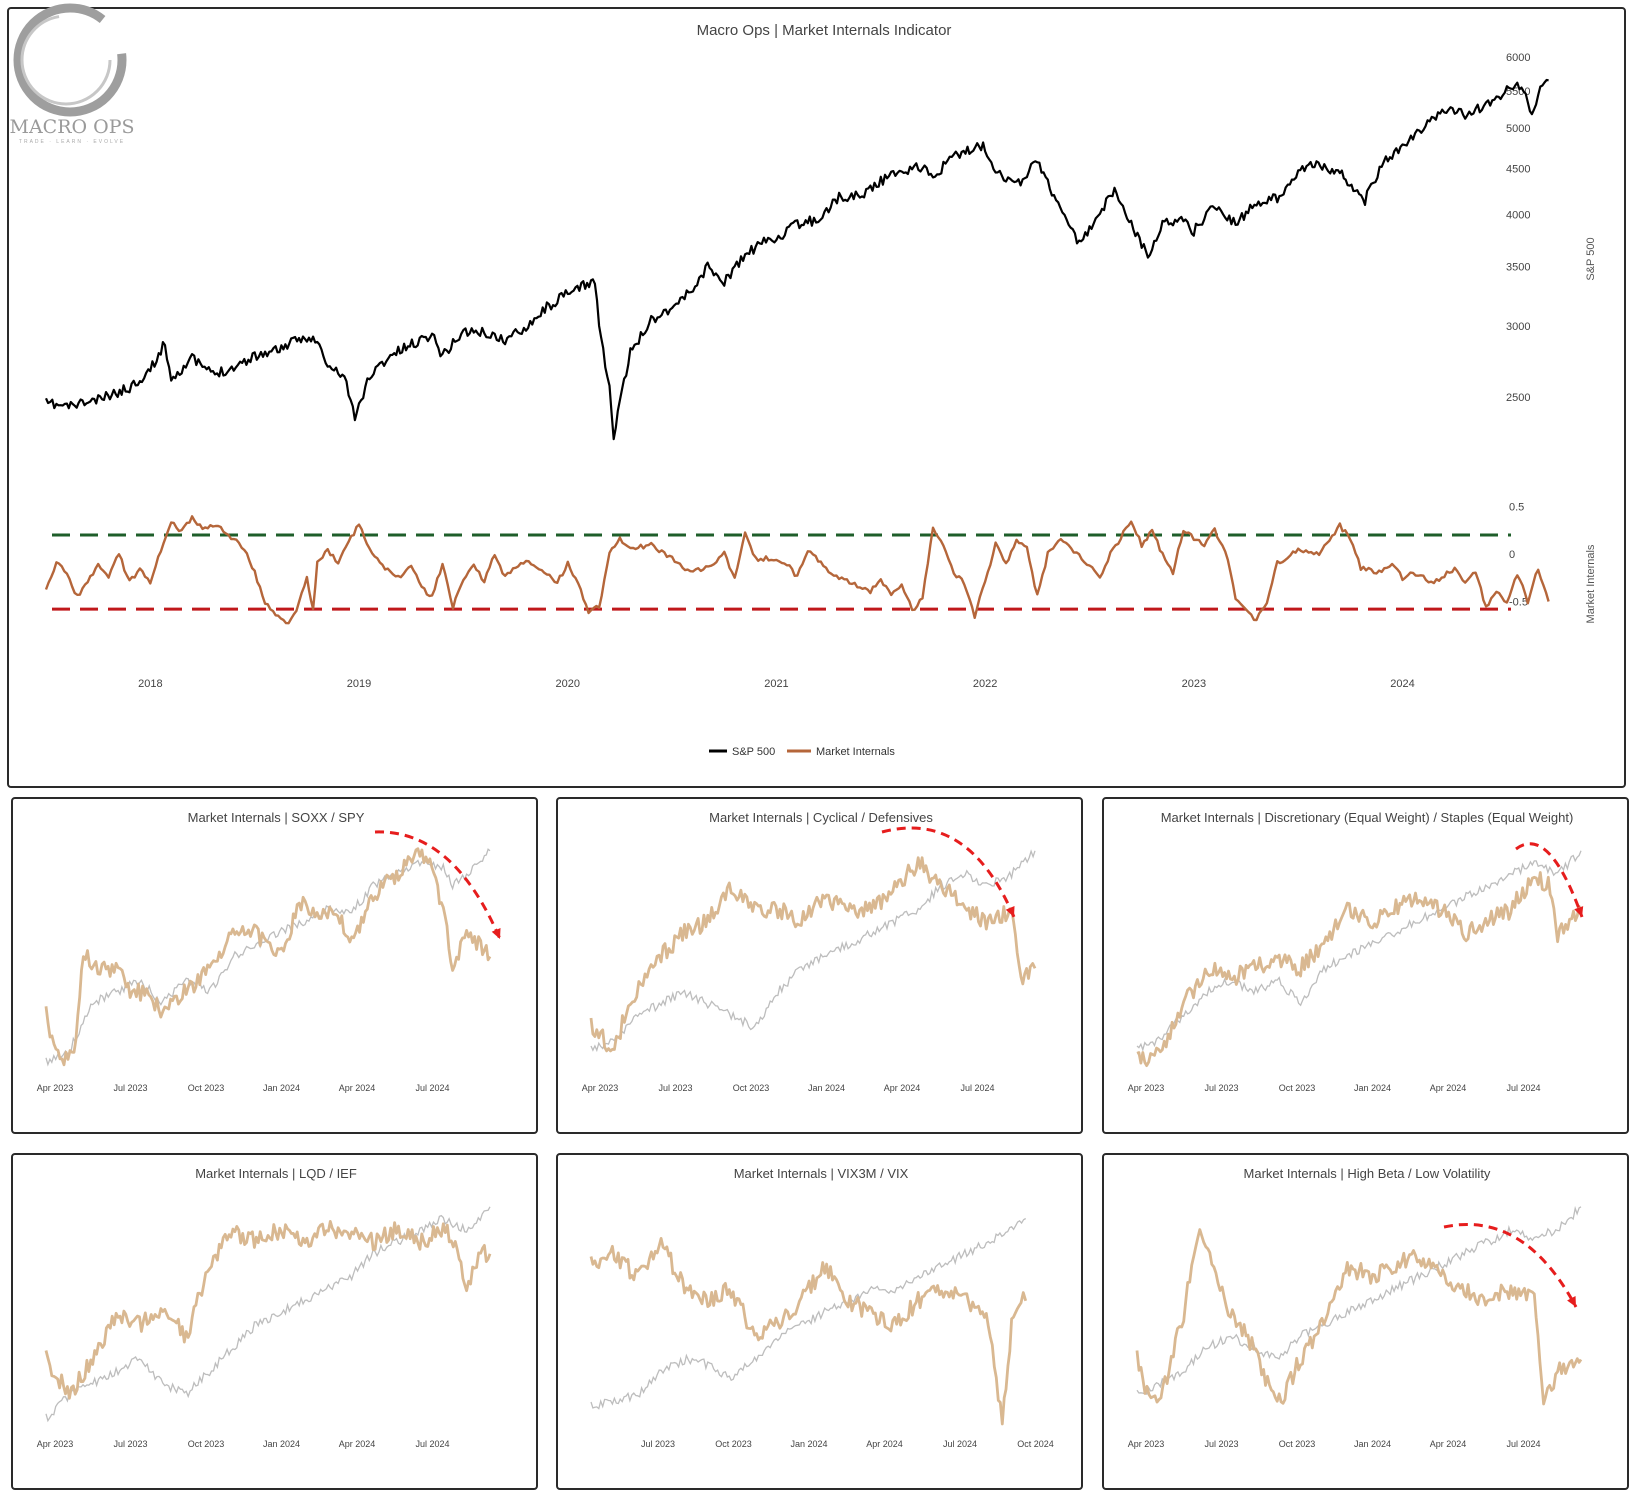 The width and height of the screenshot is (1631, 1496). I want to click on x-tick-label: 2018, so click(150, 684).